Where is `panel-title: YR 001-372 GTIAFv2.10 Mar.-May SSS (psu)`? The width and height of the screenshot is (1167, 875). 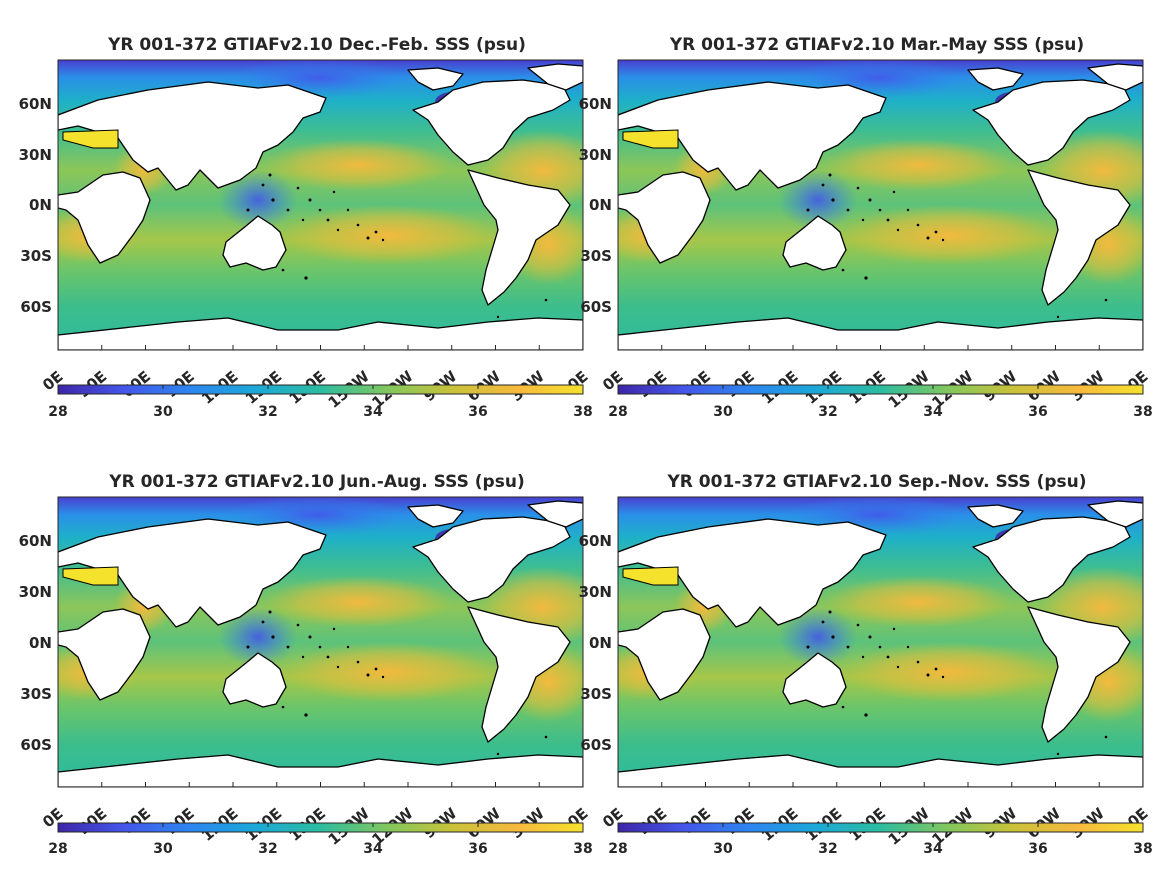
panel-title: YR 001-372 GTIAFv2.10 Mar.-May SSS (psu) is located at coordinates (876, 45).